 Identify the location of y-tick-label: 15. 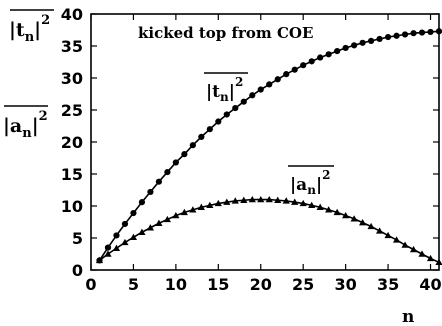
(72, 174).